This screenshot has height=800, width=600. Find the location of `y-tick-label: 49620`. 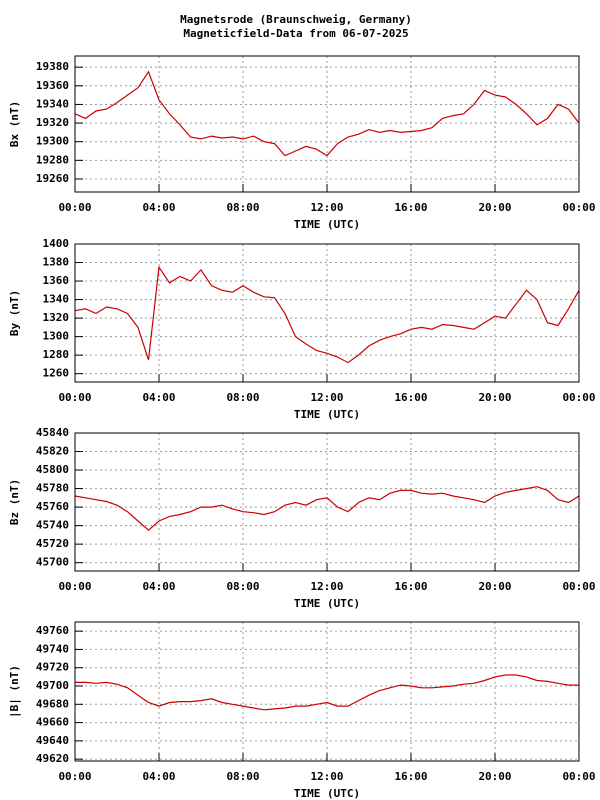

y-tick-label: 49620 is located at coordinates (52, 758).